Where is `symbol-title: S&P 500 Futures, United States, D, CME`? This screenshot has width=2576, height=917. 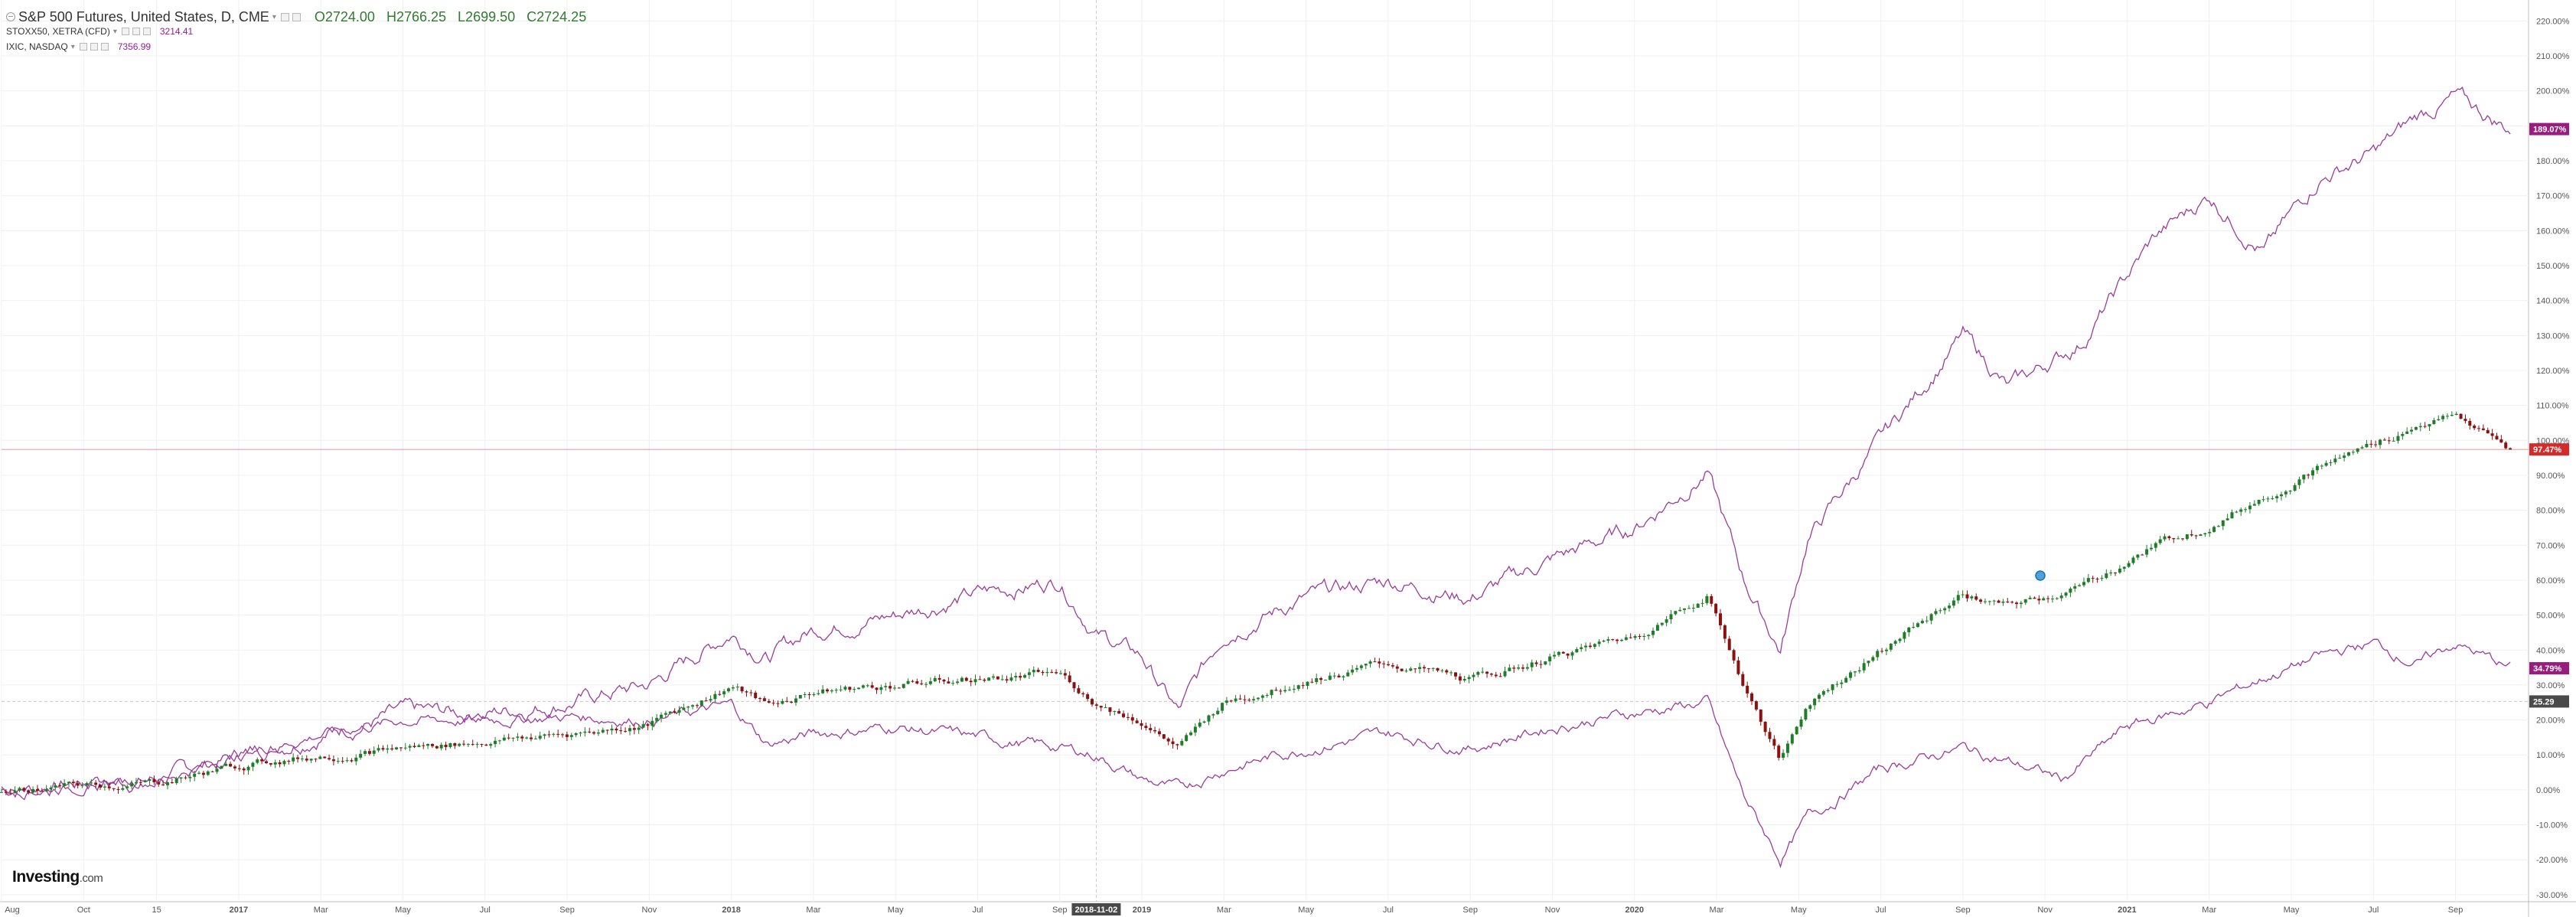
symbol-title: S&P 500 Futures, United States, D, CME is located at coordinates (143, 16).